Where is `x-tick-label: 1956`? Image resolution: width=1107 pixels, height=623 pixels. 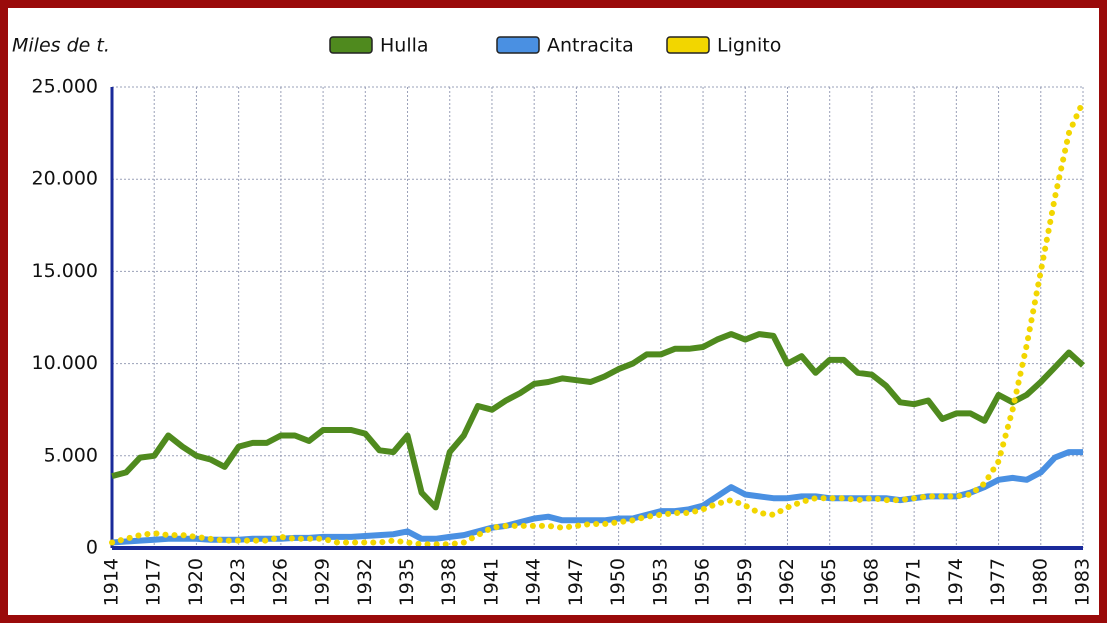
x-tick-label: 1956 is located at coordinates (703, 582).